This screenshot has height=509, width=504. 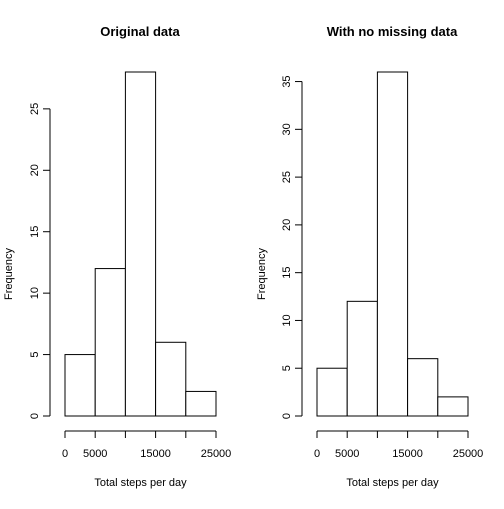 What do you see at coordinates (35, 416) in the screenshot?
I see `chart1-y-tick-label: 0` at bounding box center [35, 416].